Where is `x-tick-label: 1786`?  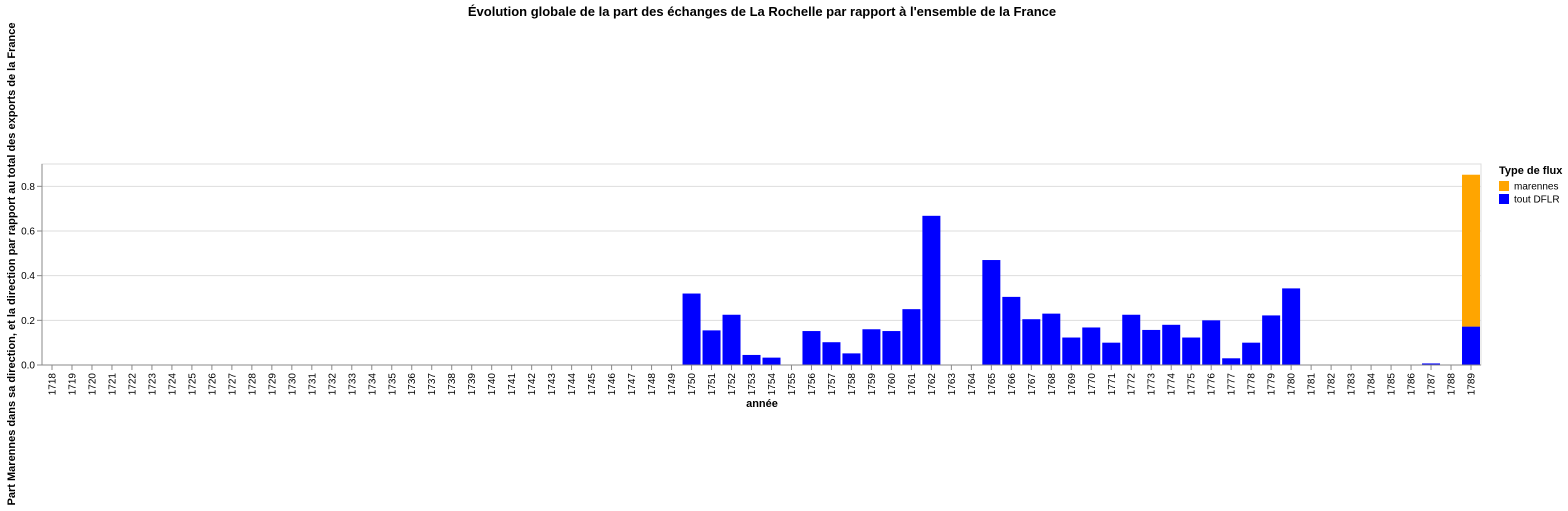
x-tick-label: 1786 is located at coordinates (1412, 384).